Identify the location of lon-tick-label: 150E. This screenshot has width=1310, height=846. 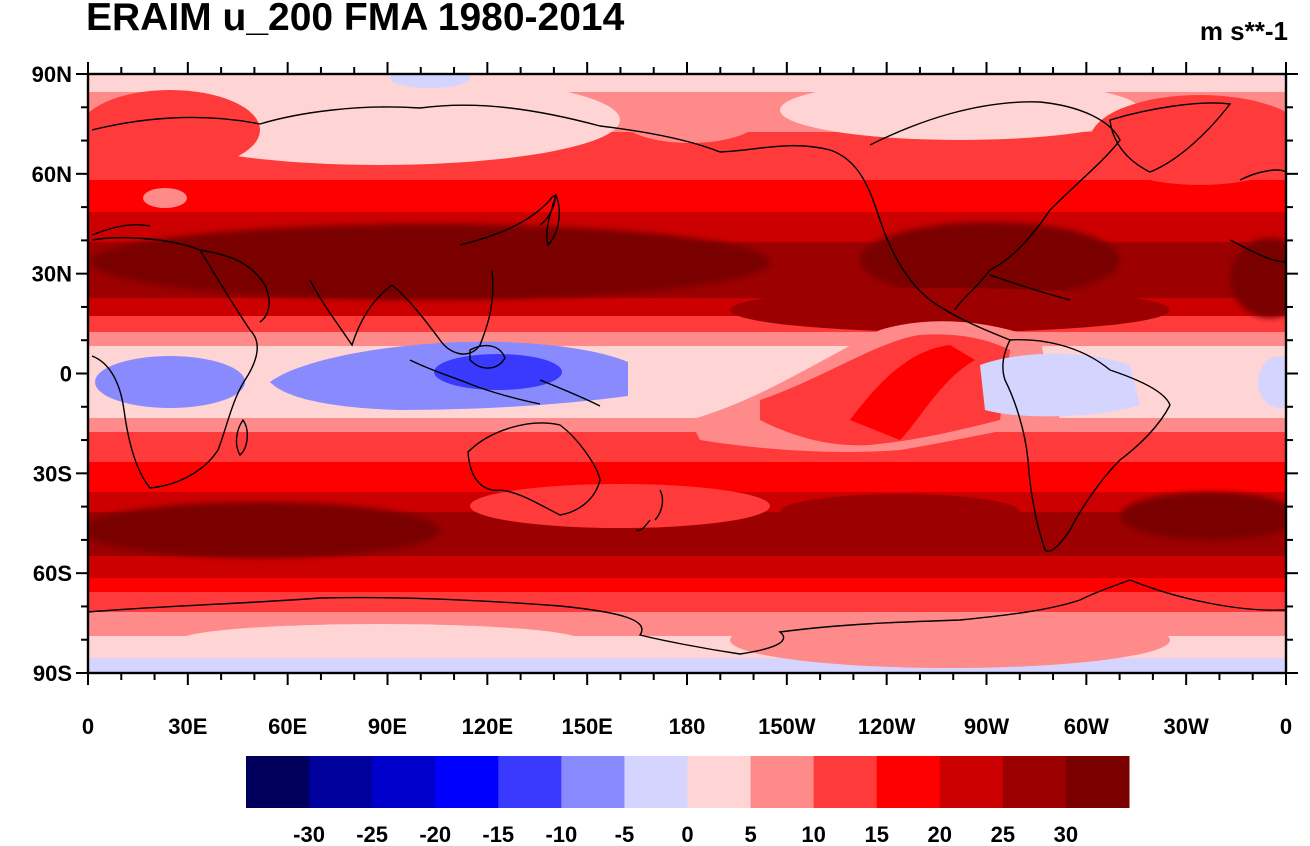
(586, 726).